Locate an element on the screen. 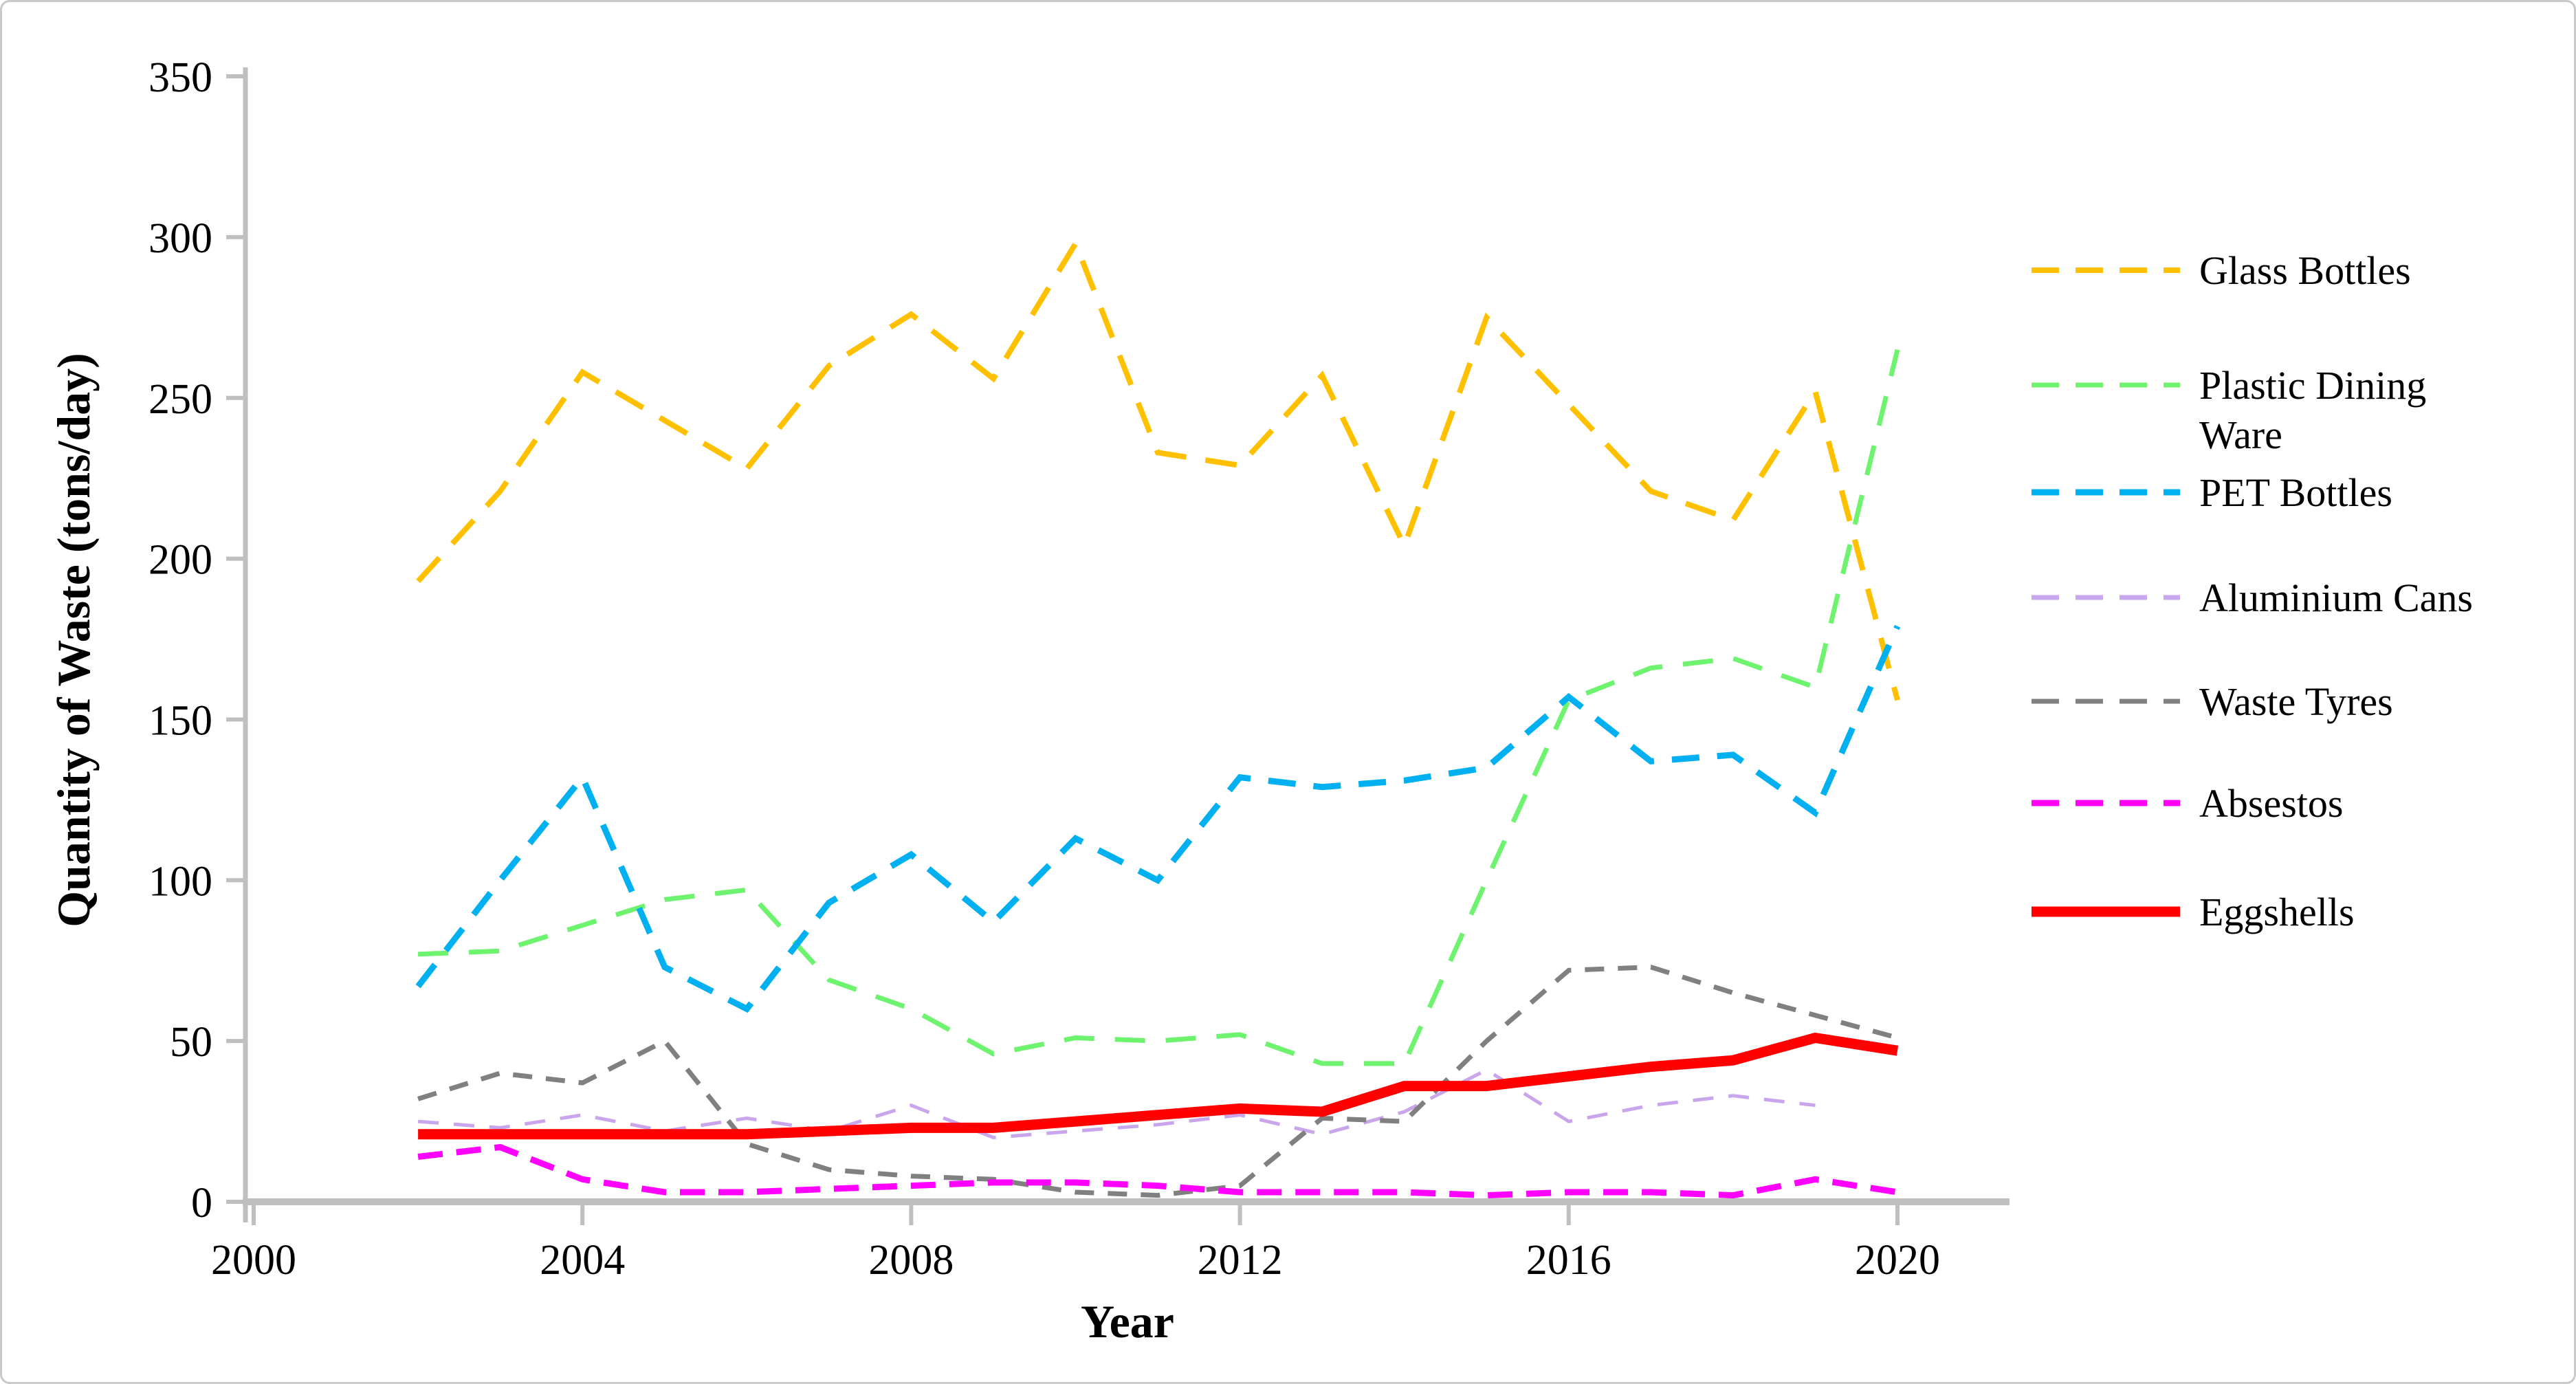 The image size is (2576, 1384). y-tick-label: 250 is located at coordinates (180, 399).